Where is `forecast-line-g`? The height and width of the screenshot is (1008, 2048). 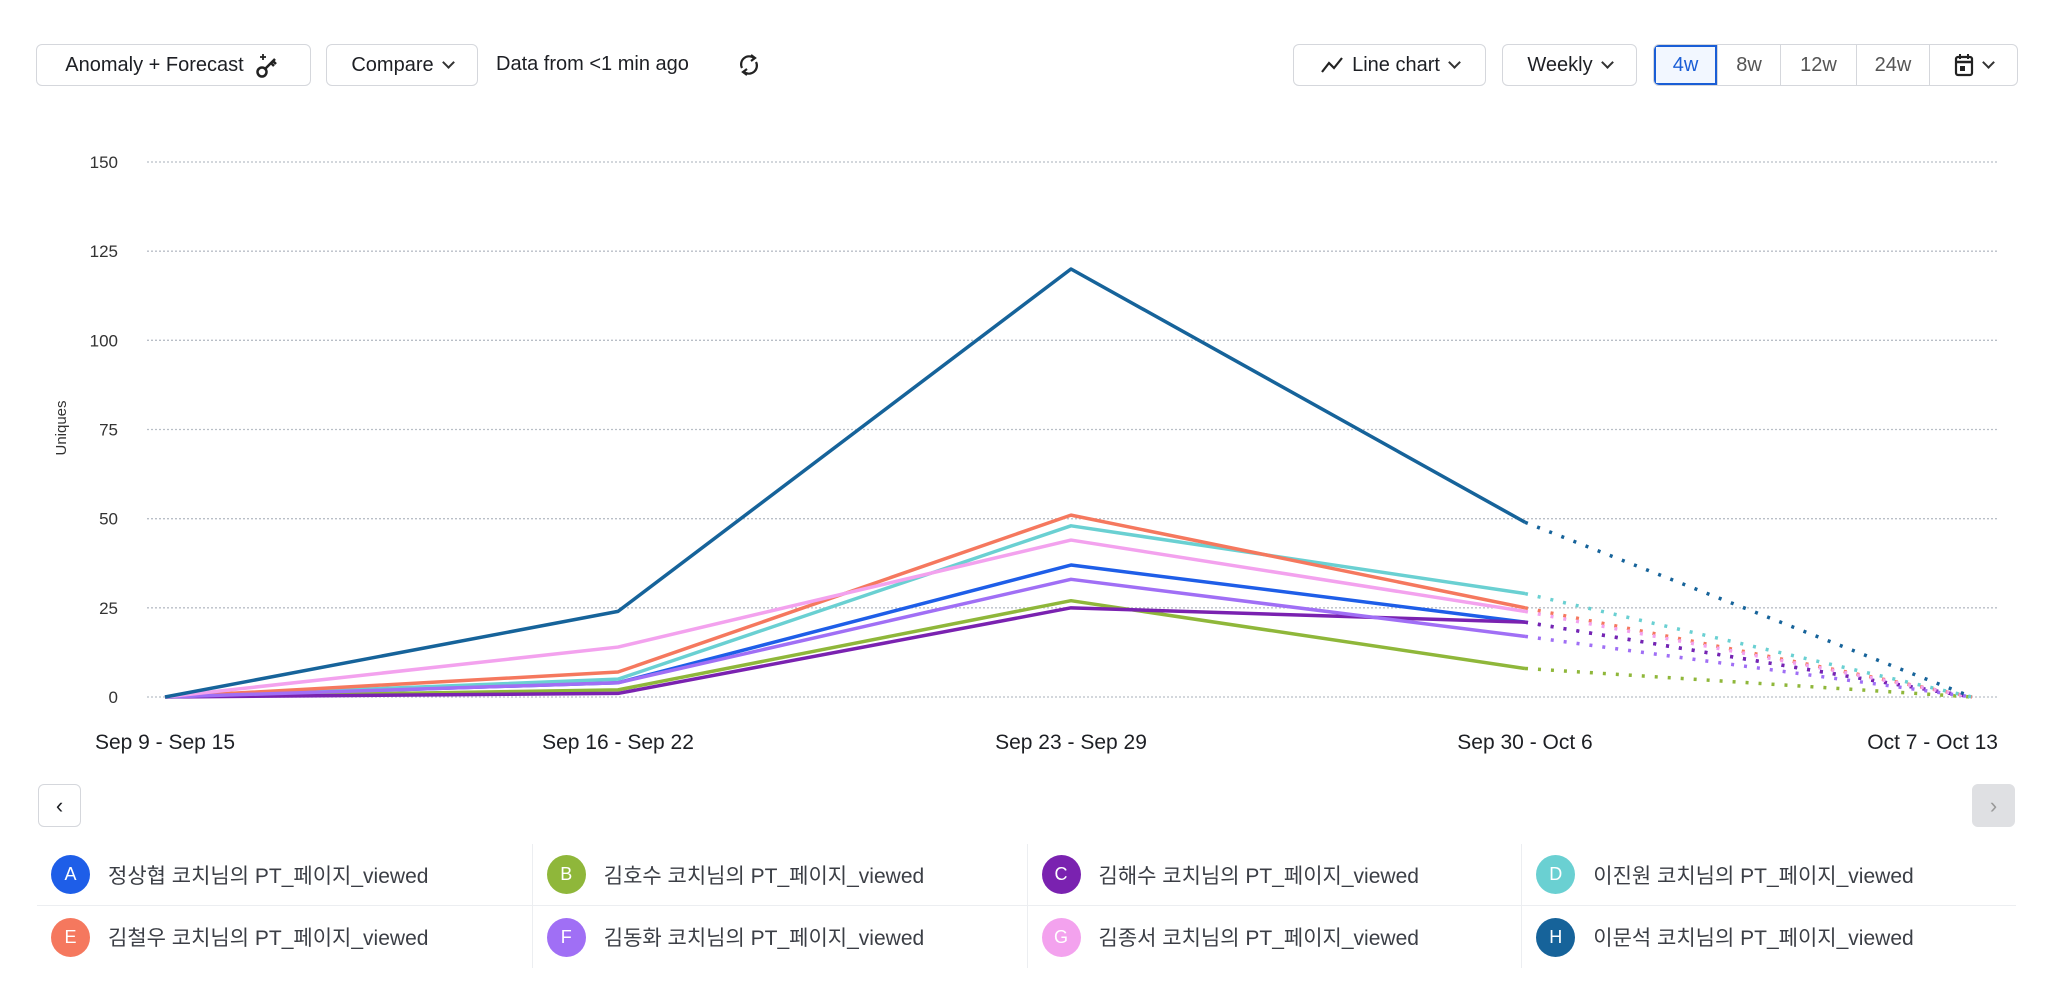
forecast-line-g is located at coordinates (1748, 654).